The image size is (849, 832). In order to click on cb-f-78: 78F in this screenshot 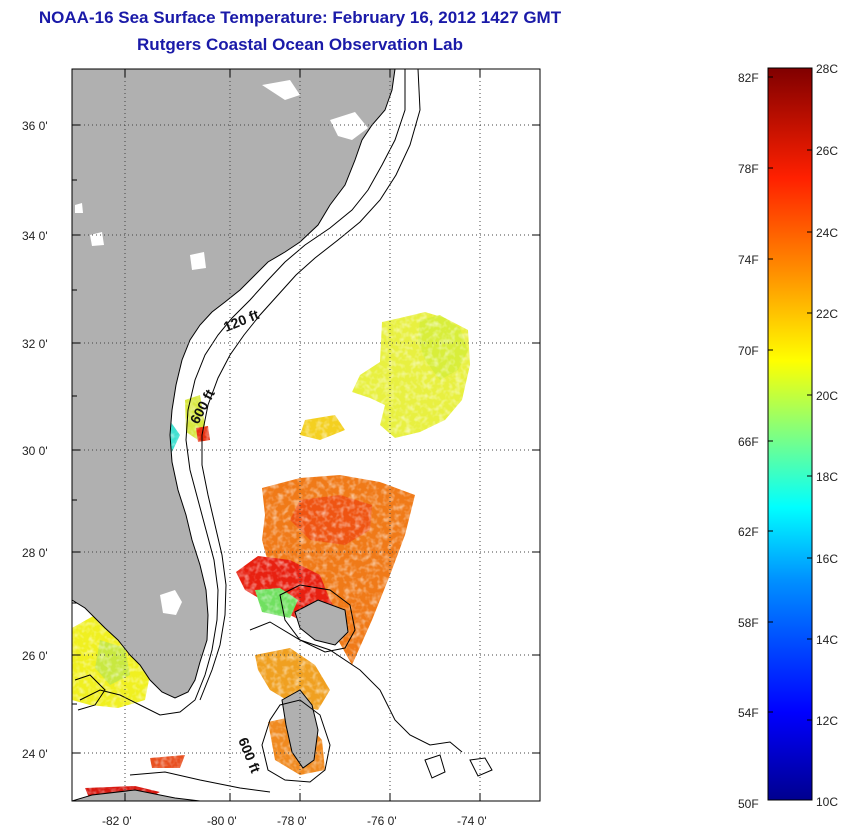, I will do `click(748, 169)`.